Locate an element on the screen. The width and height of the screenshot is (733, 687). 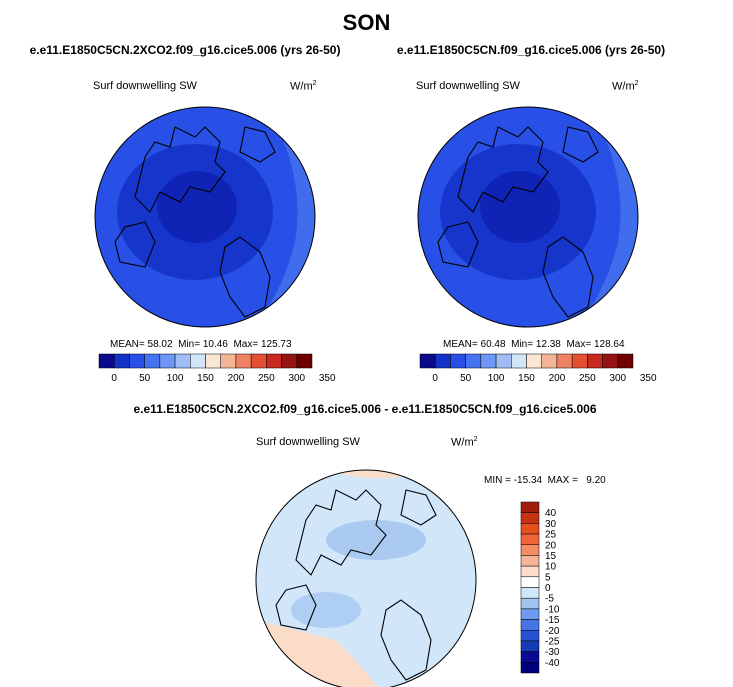
colorbar-3-tick: 0 is located at coordinates (548, 588).